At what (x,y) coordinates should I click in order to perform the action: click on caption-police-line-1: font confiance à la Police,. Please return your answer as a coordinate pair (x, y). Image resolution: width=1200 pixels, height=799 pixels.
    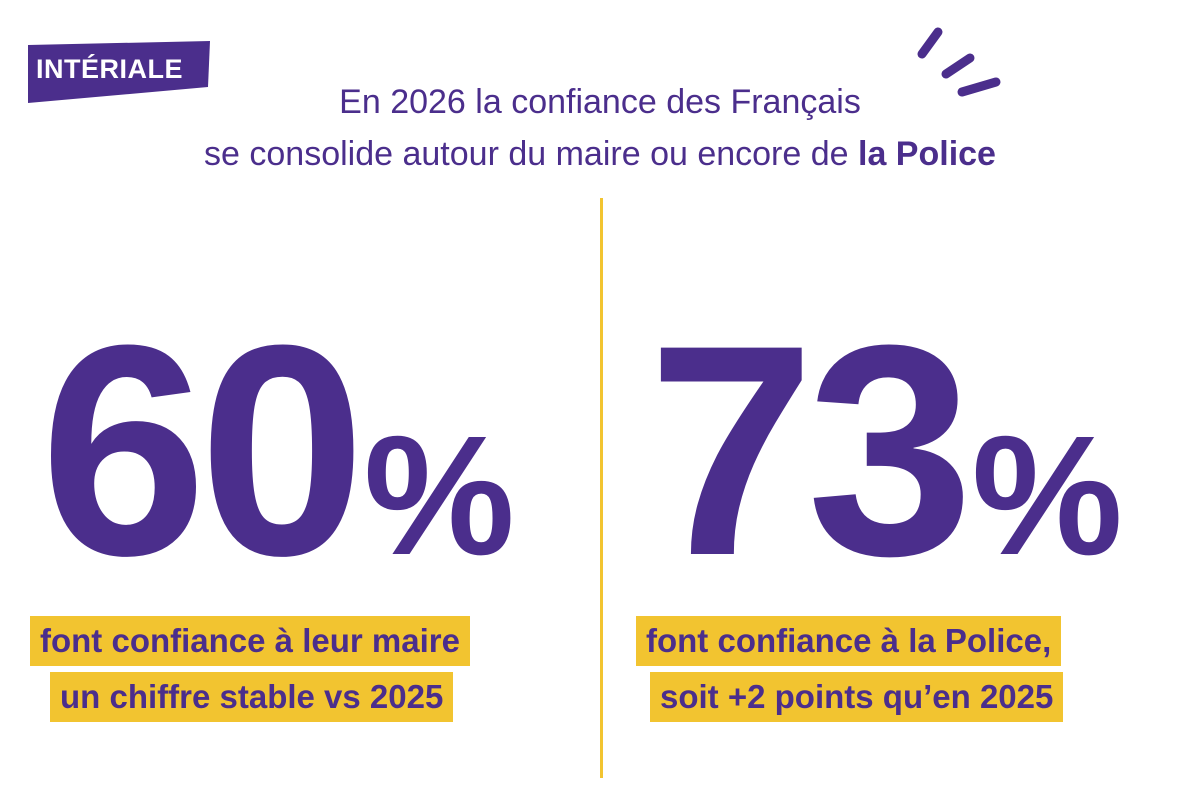
    Looking at the image, I should click on (849, 641).